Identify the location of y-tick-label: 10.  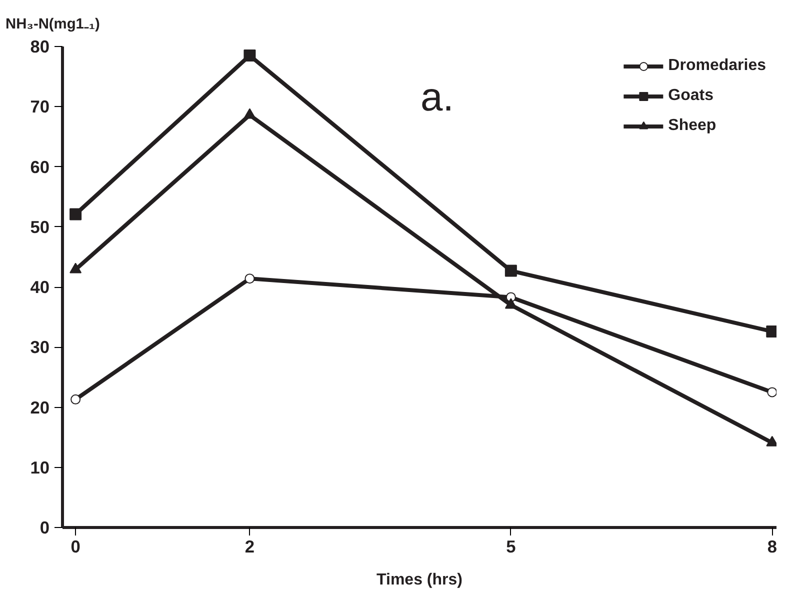
(40, 467).